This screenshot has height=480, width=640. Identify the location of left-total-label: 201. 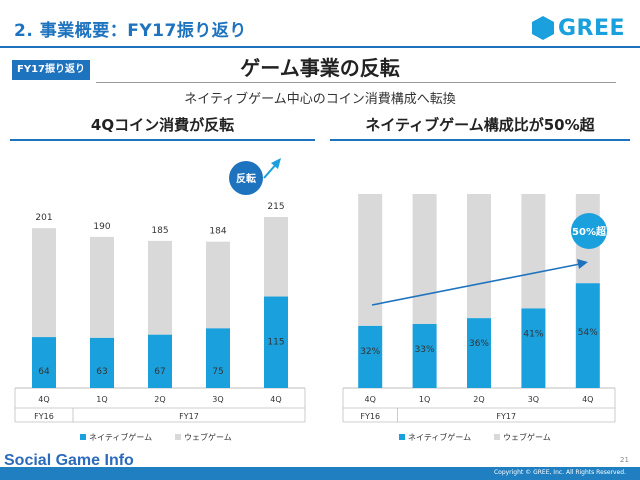
(43, 218).